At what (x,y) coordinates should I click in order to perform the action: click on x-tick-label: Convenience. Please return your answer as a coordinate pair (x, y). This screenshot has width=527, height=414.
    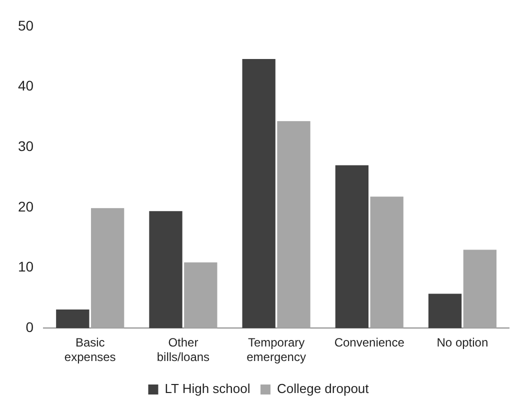
    Looking at the image, I should click on (369, 343).